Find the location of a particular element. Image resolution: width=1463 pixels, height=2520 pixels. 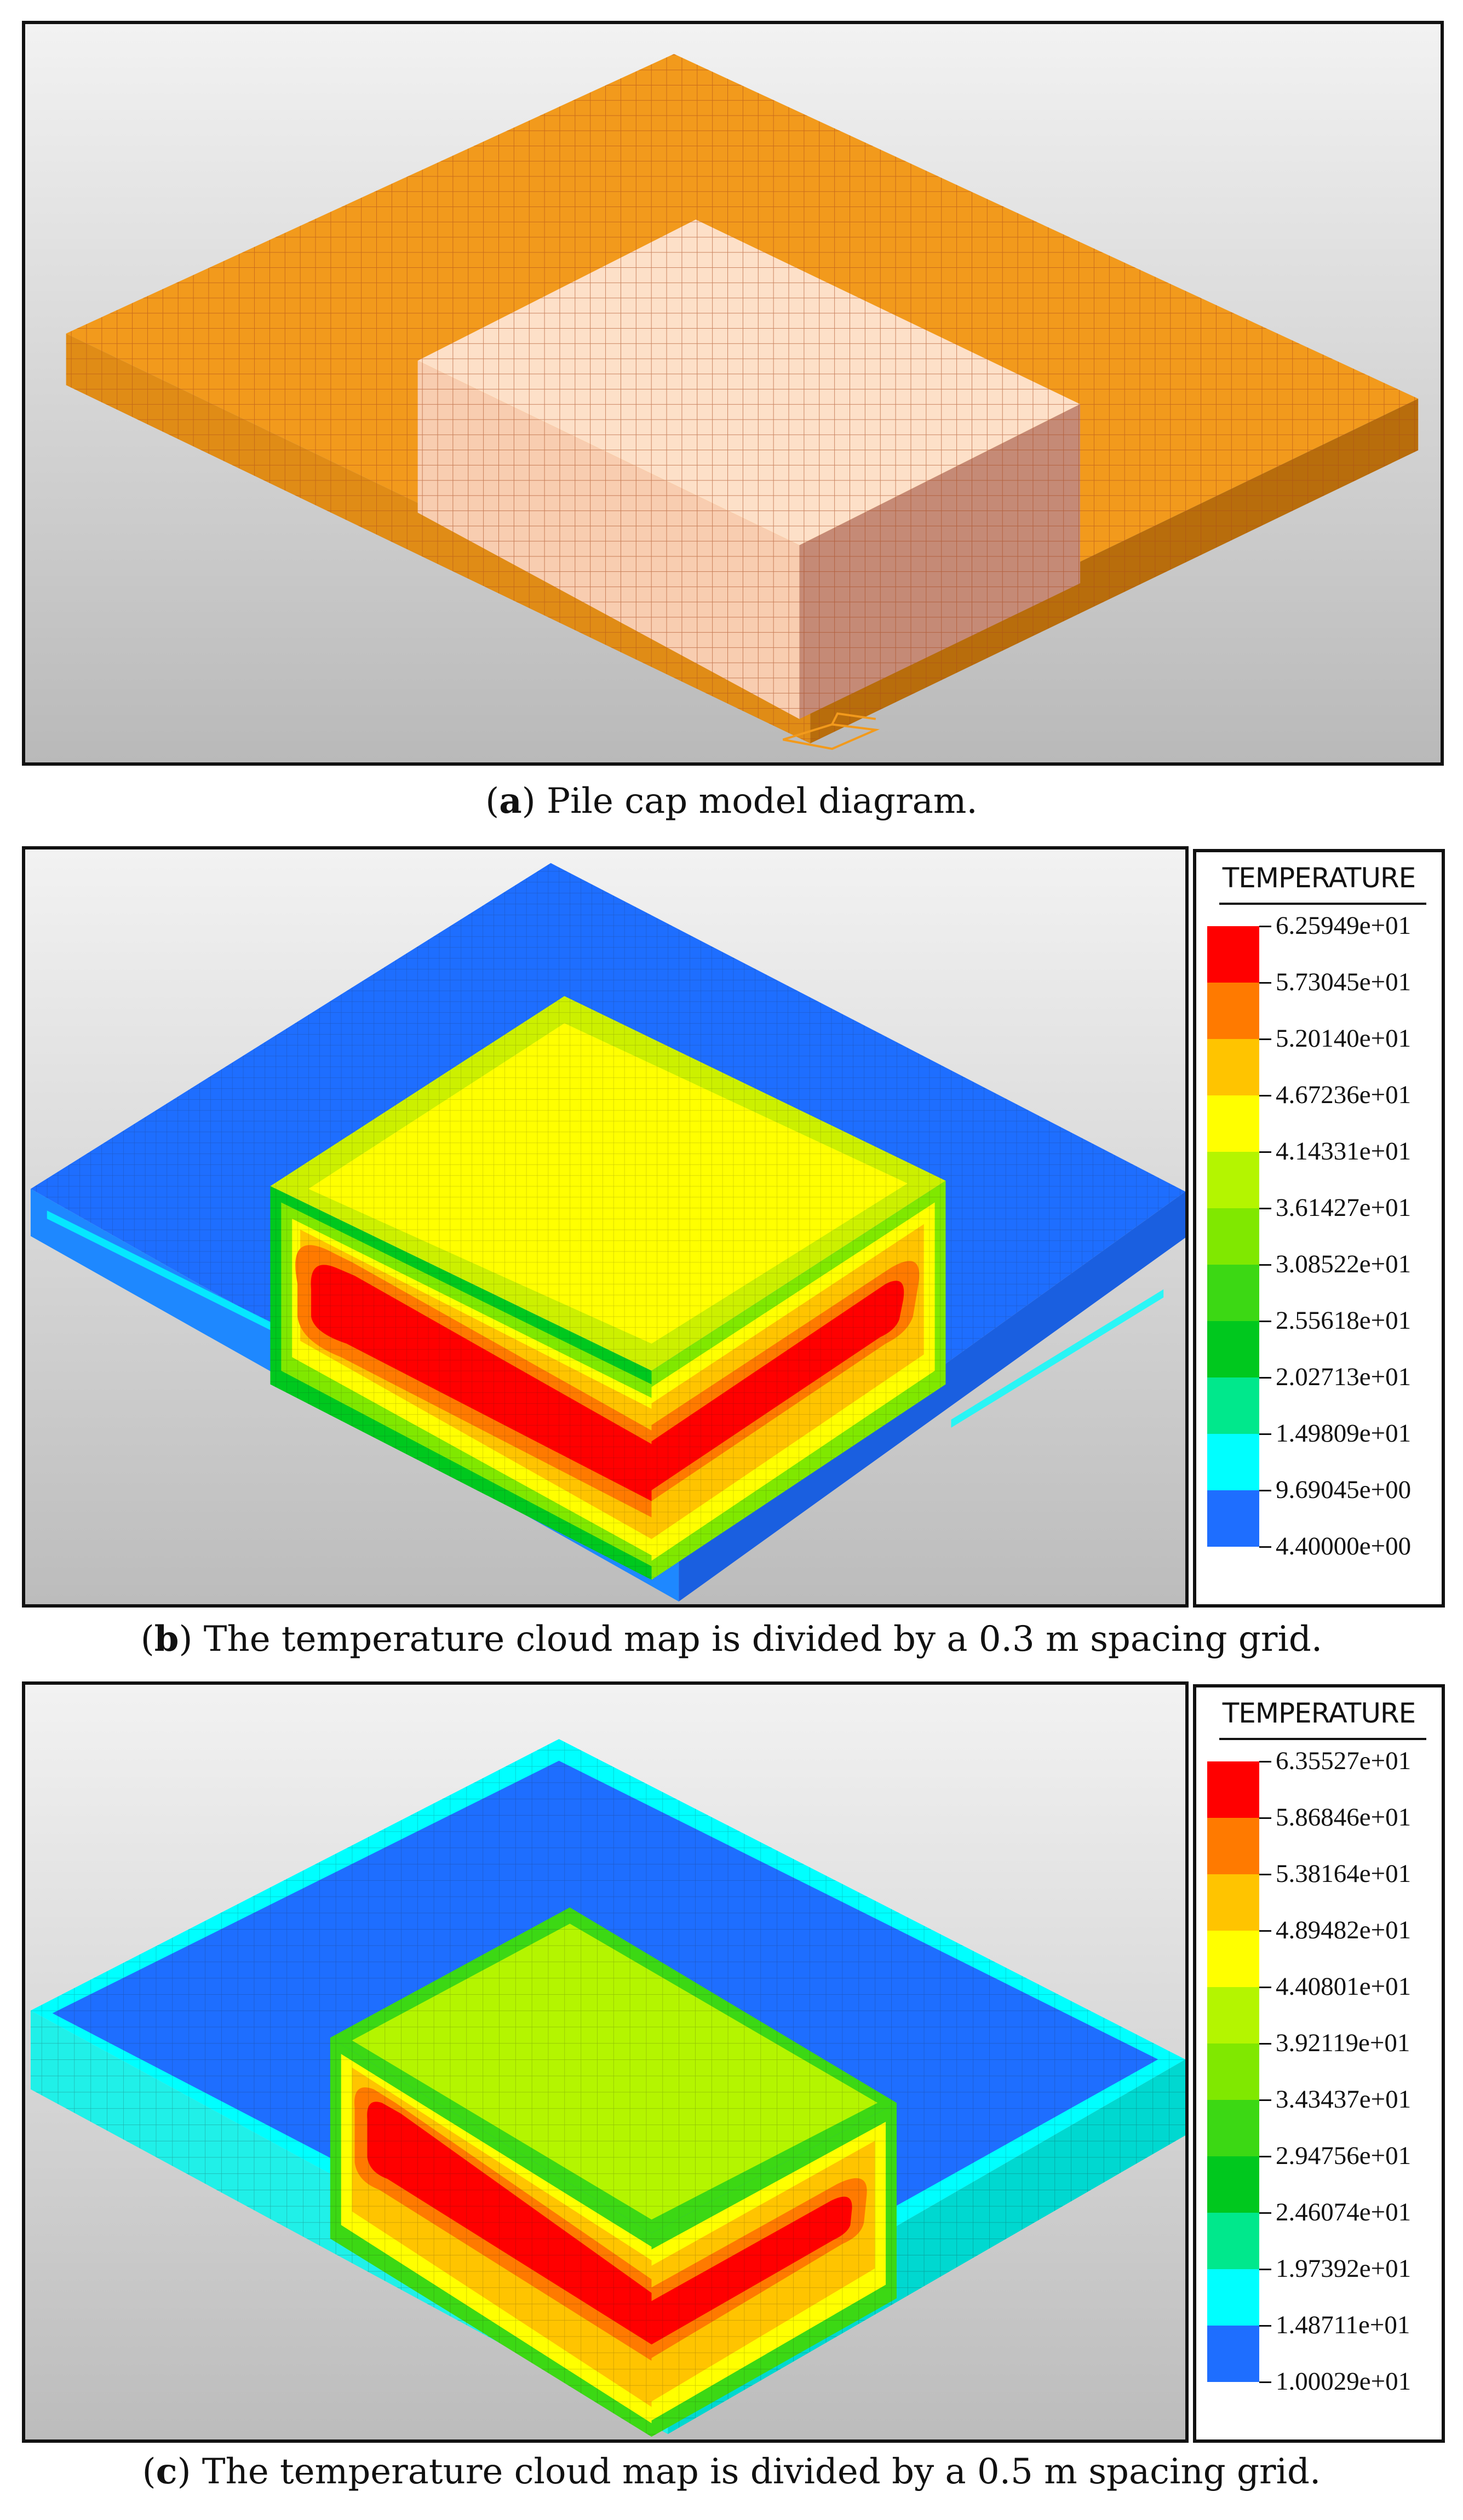

legend-value-label: 9.69045e+00 is located at coordinates (1344, 1490).